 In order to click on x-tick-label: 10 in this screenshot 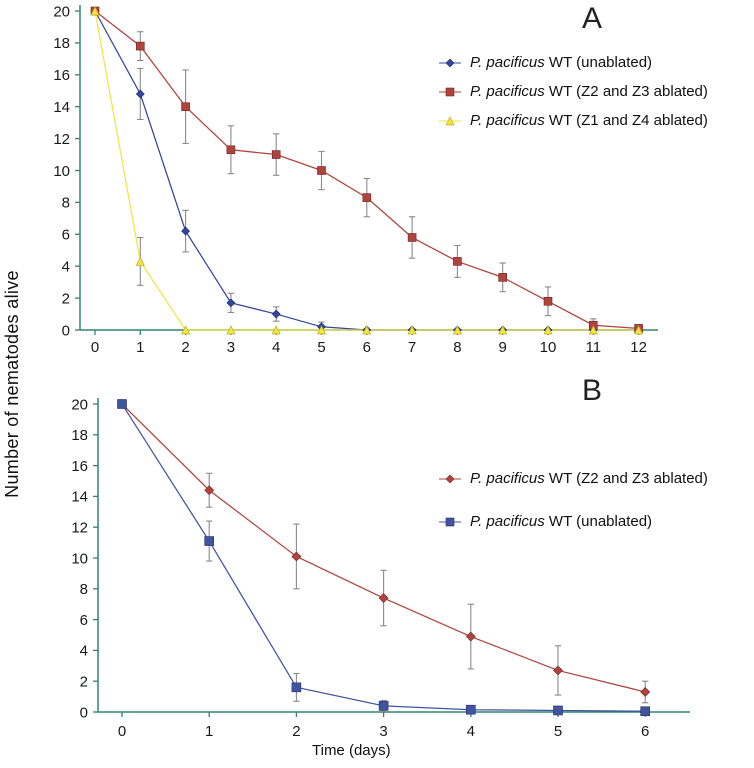, I will do `click(548, 347)`.